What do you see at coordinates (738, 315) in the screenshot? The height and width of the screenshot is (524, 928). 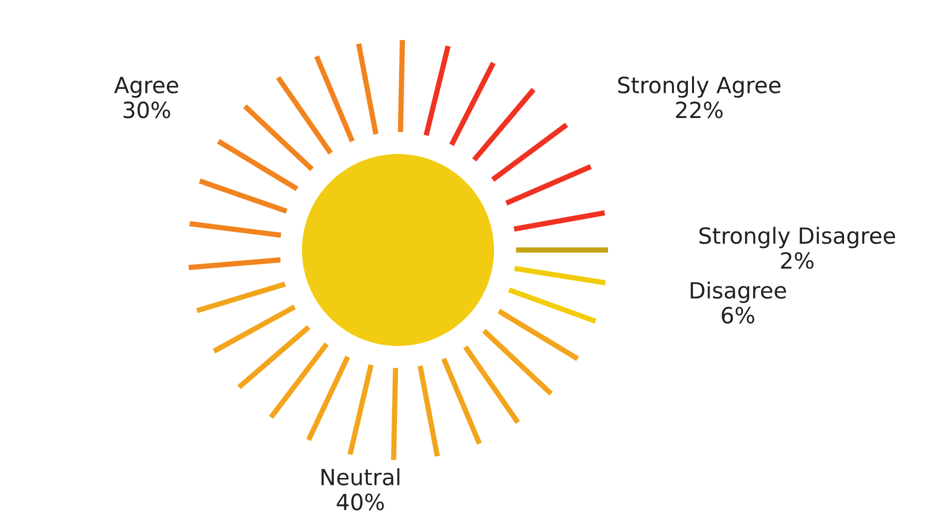 I see `data-label: 6%` at bounding box center [738, 315].